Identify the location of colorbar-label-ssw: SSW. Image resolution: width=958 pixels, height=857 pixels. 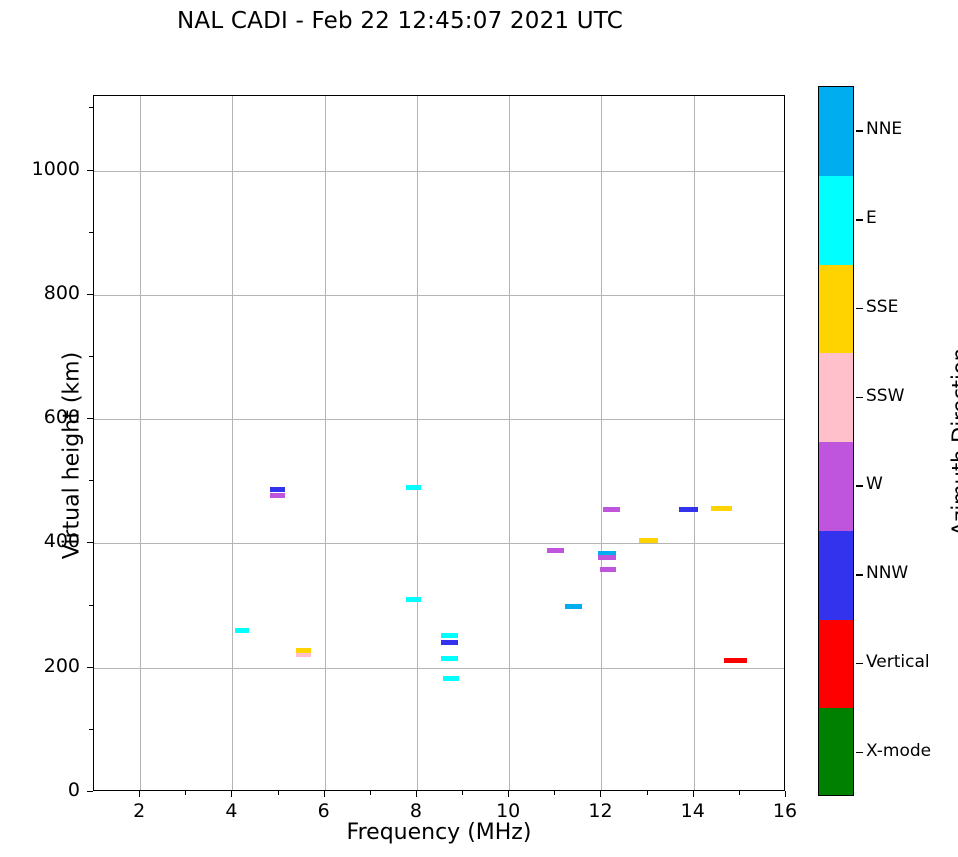
(885, 395).